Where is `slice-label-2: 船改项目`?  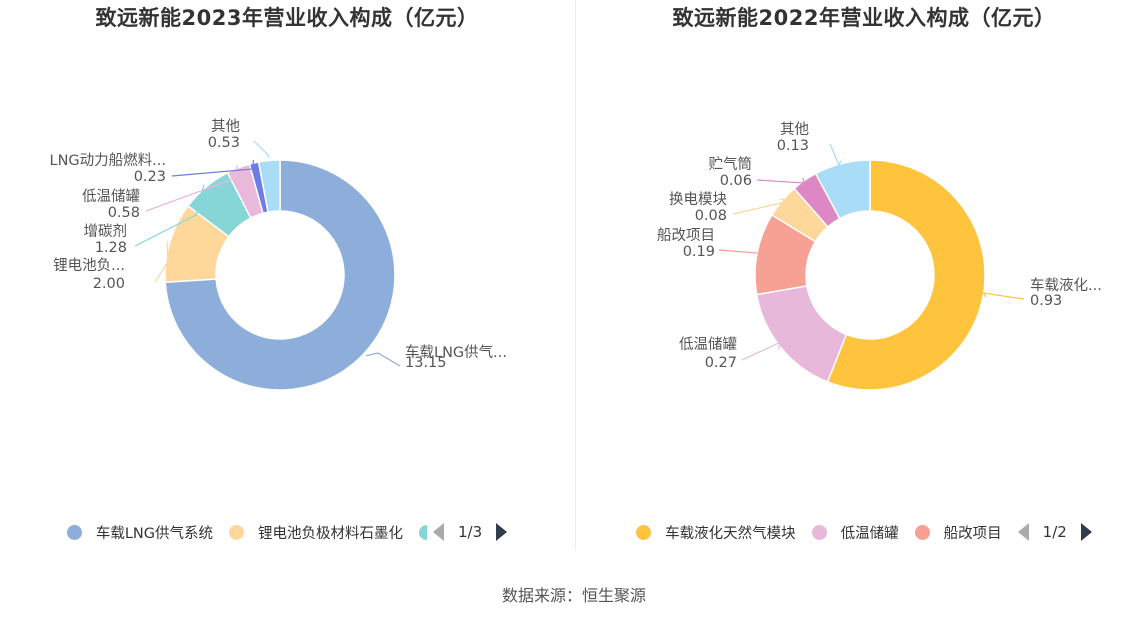 slice-label-2: 船改项目 is located at coordinates (686, 235).